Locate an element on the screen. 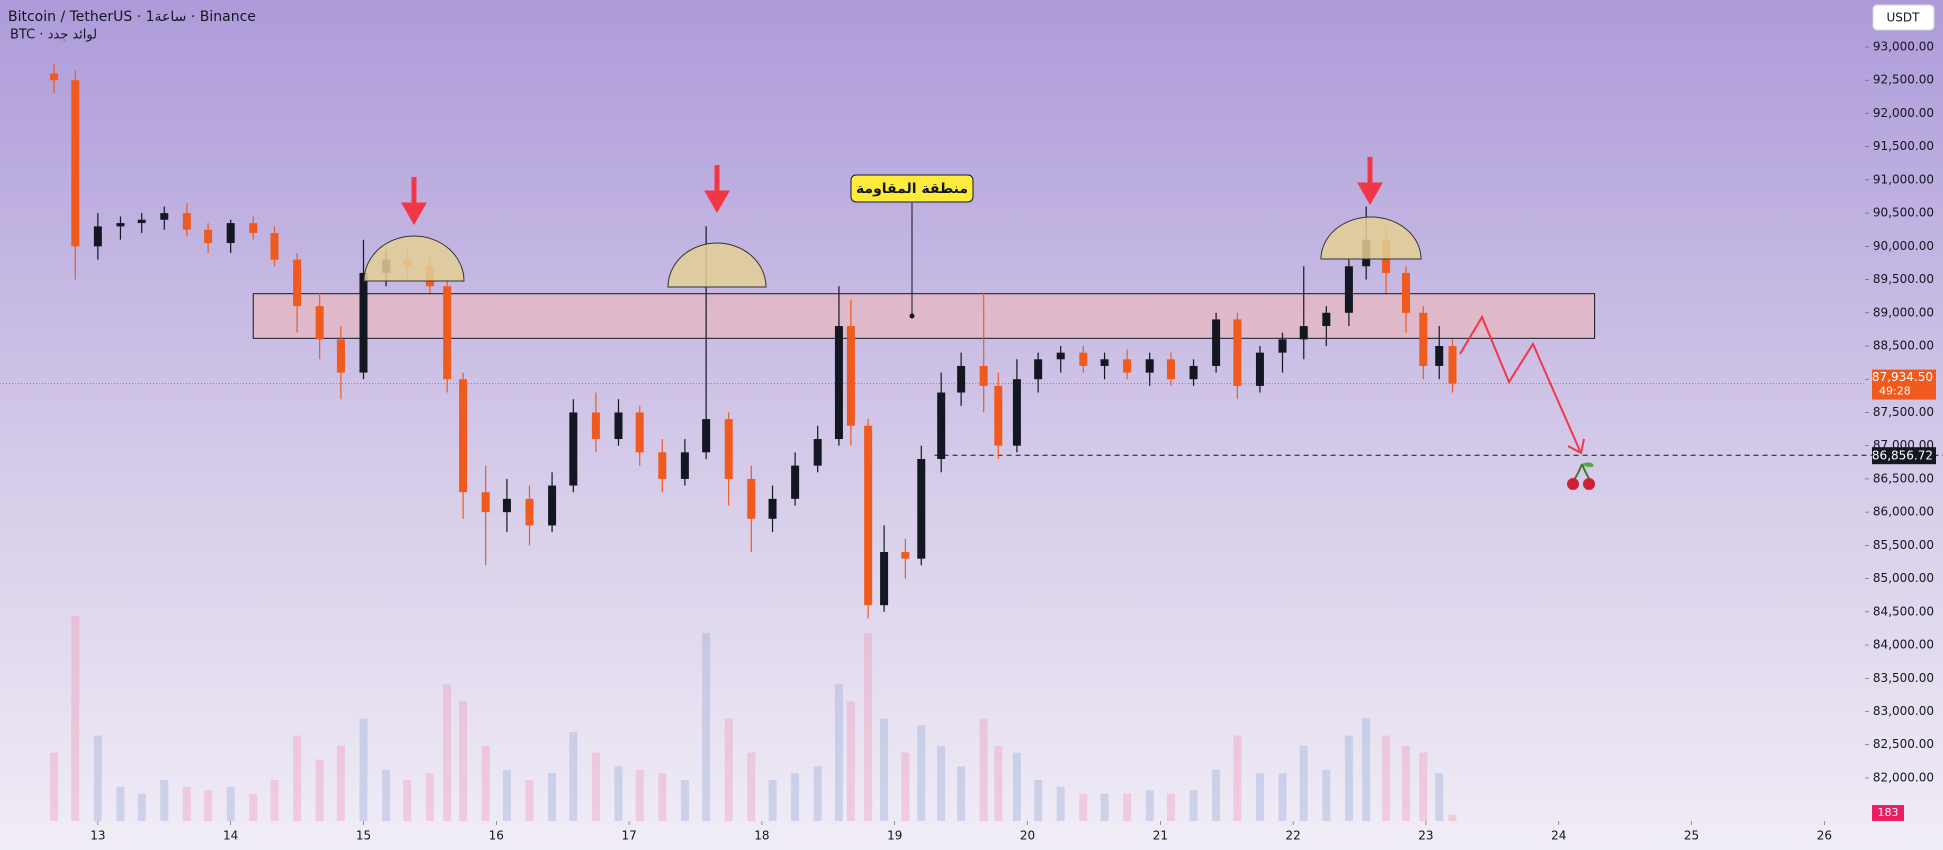  y-tick-label: 82,500.00 is located at coordinates (1903, 744).